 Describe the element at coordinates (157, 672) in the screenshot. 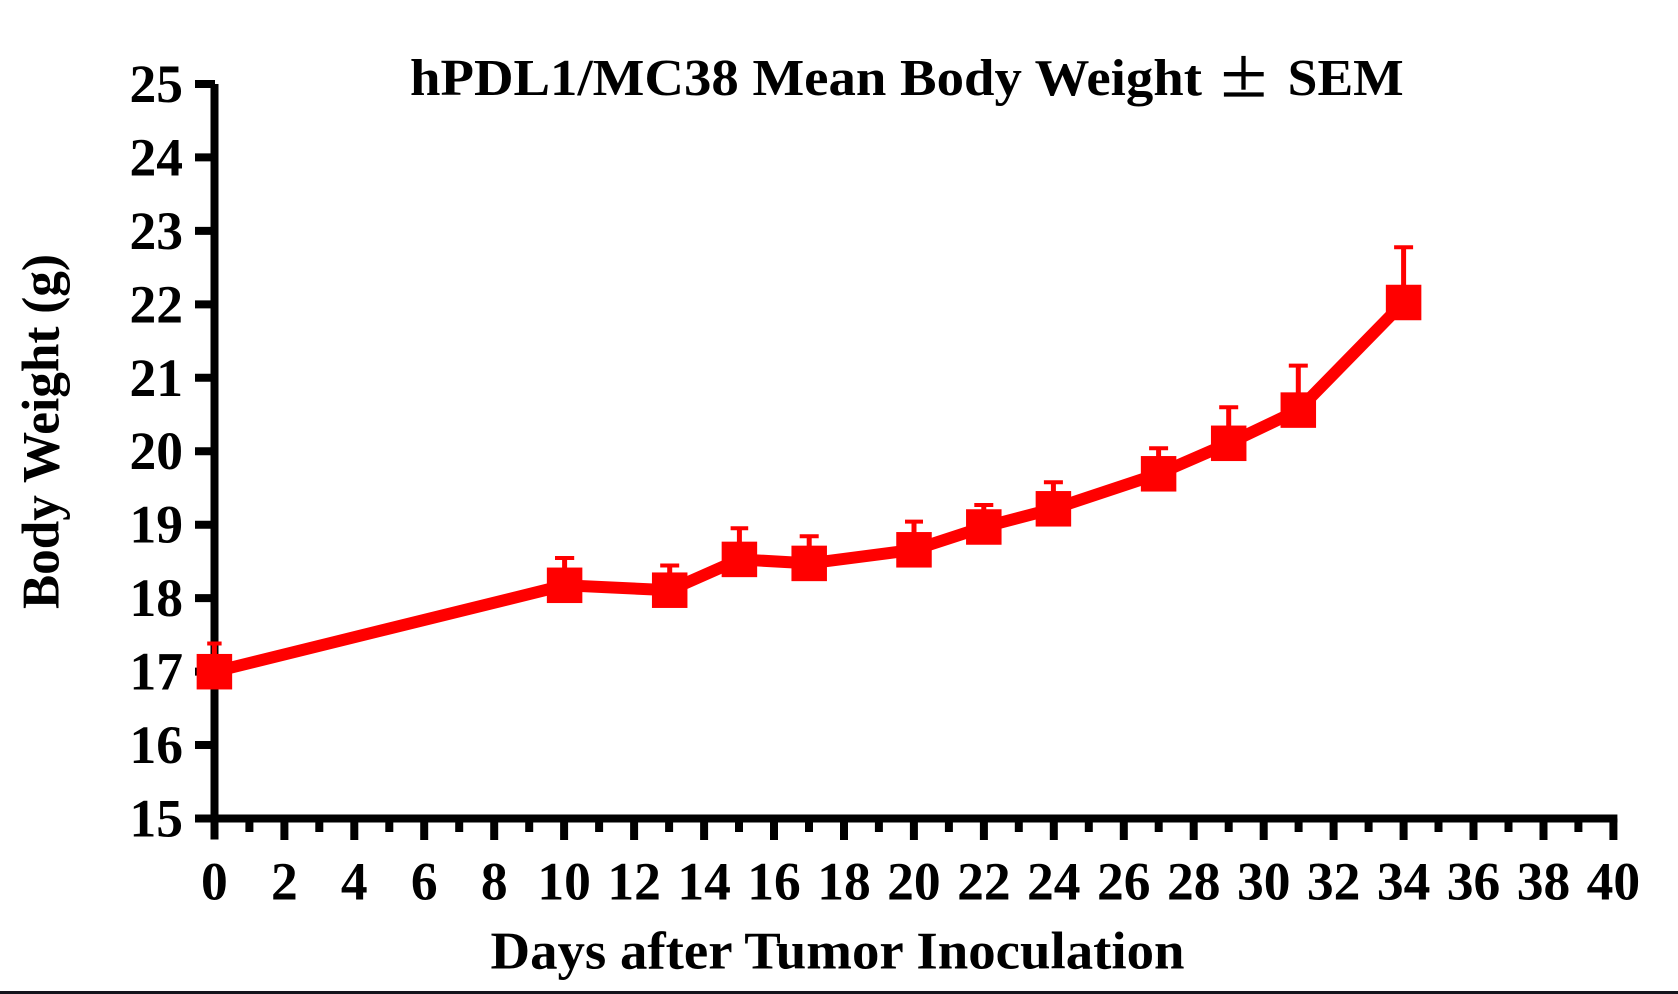

I see `svg-text: 17` at that location.